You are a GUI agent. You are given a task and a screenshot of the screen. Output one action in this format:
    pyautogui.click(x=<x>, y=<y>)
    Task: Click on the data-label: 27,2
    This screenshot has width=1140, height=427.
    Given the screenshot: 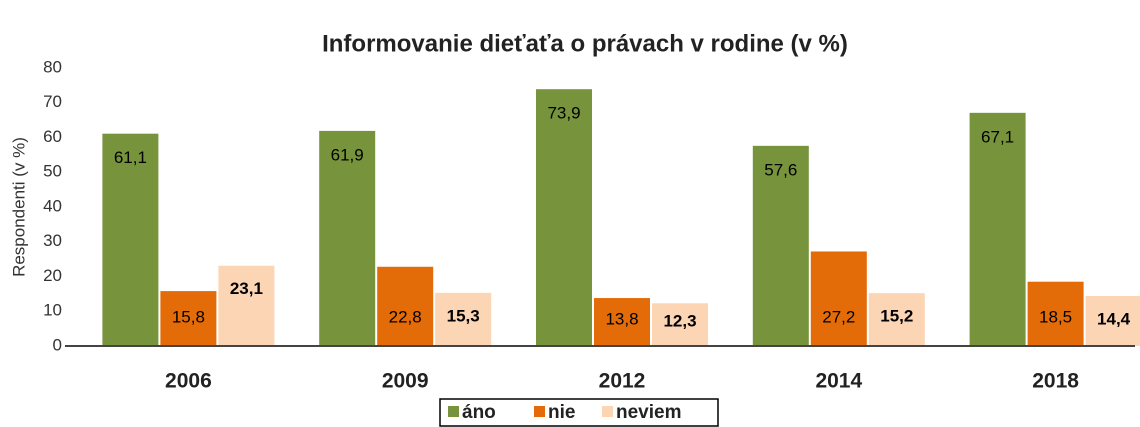 What is the action you would take?
    pyautogui.click(x=838, y=316)
    